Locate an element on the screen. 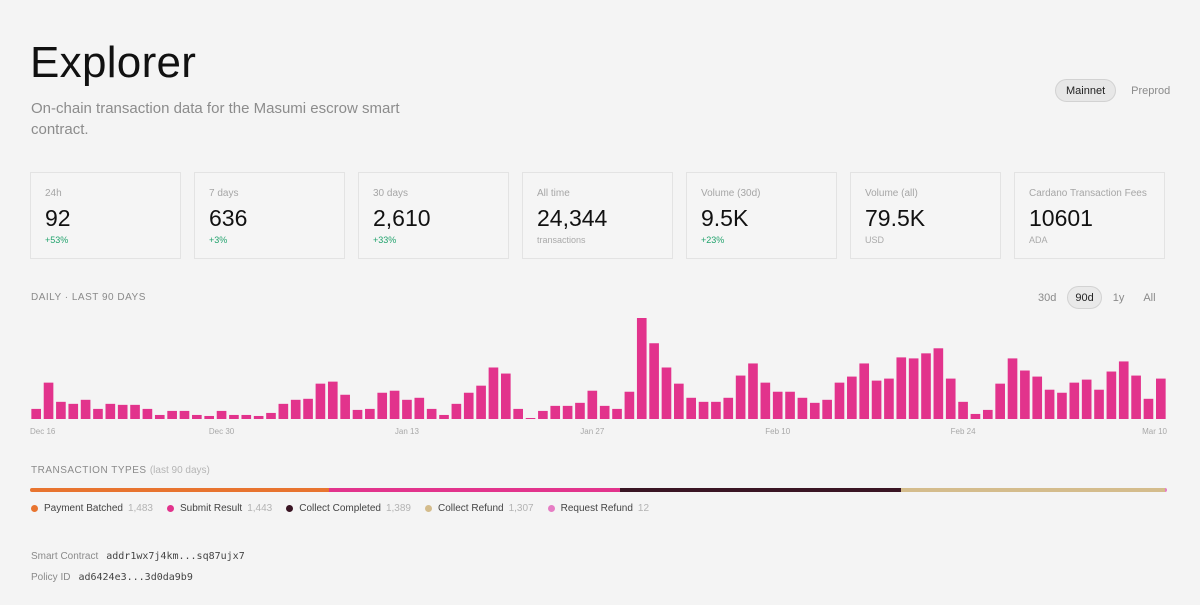 This screenshot has width=1200, height=605. range-90d-button: 90d is located at coordinates (1084, 297).